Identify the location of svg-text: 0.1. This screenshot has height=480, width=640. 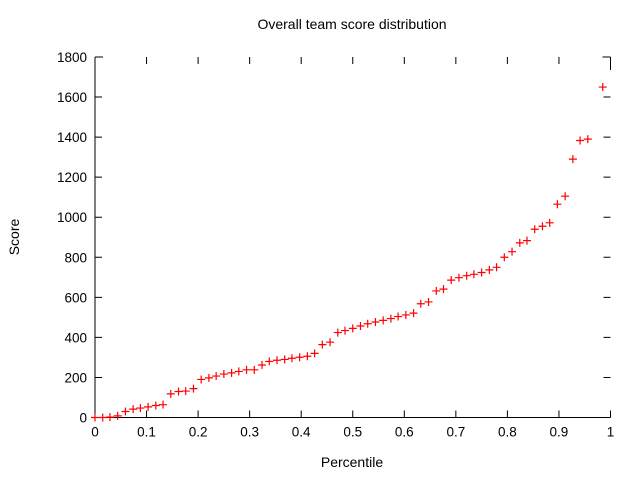
(146, 432).